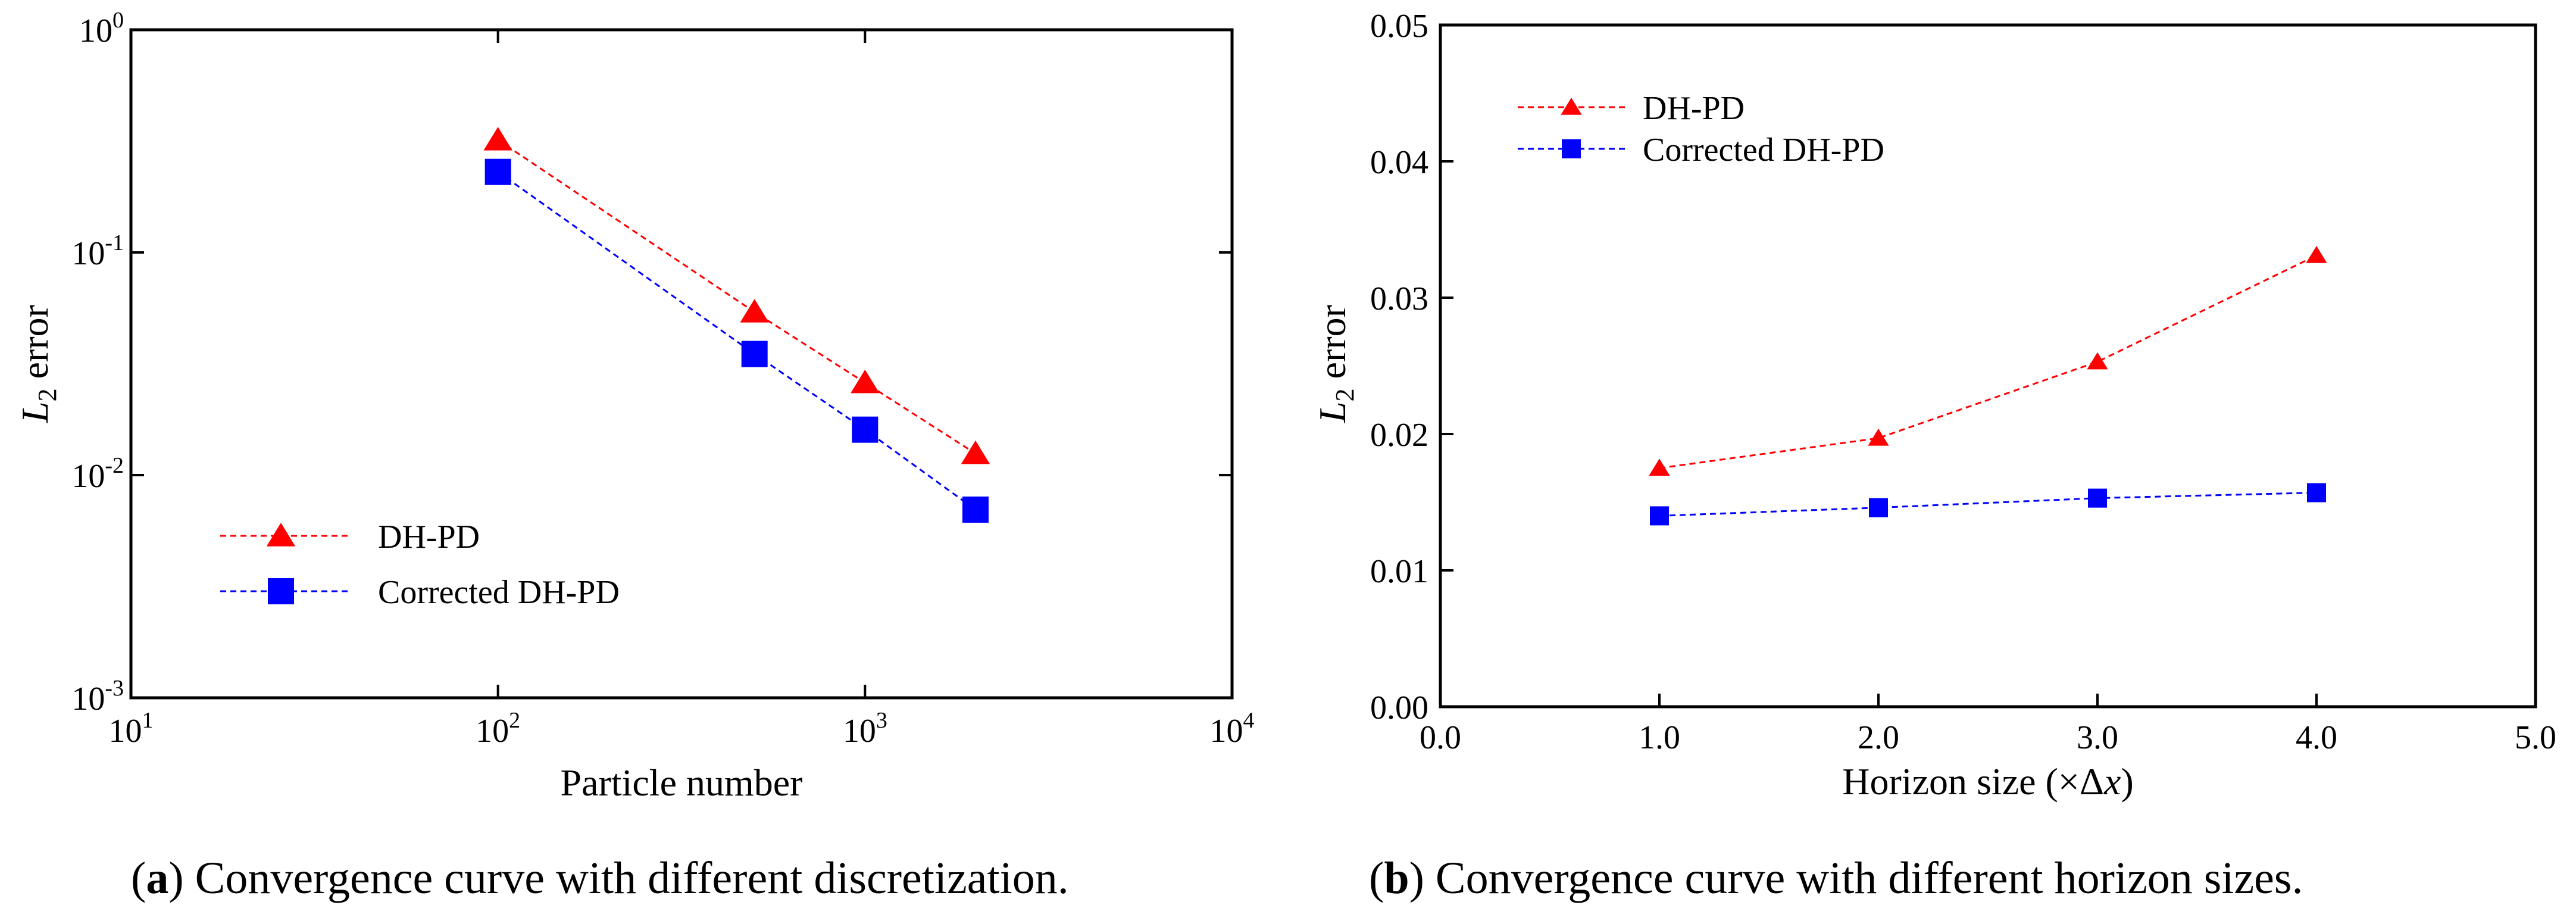  I want to click on y-tick-label: 0.05, so click(1399, 26).